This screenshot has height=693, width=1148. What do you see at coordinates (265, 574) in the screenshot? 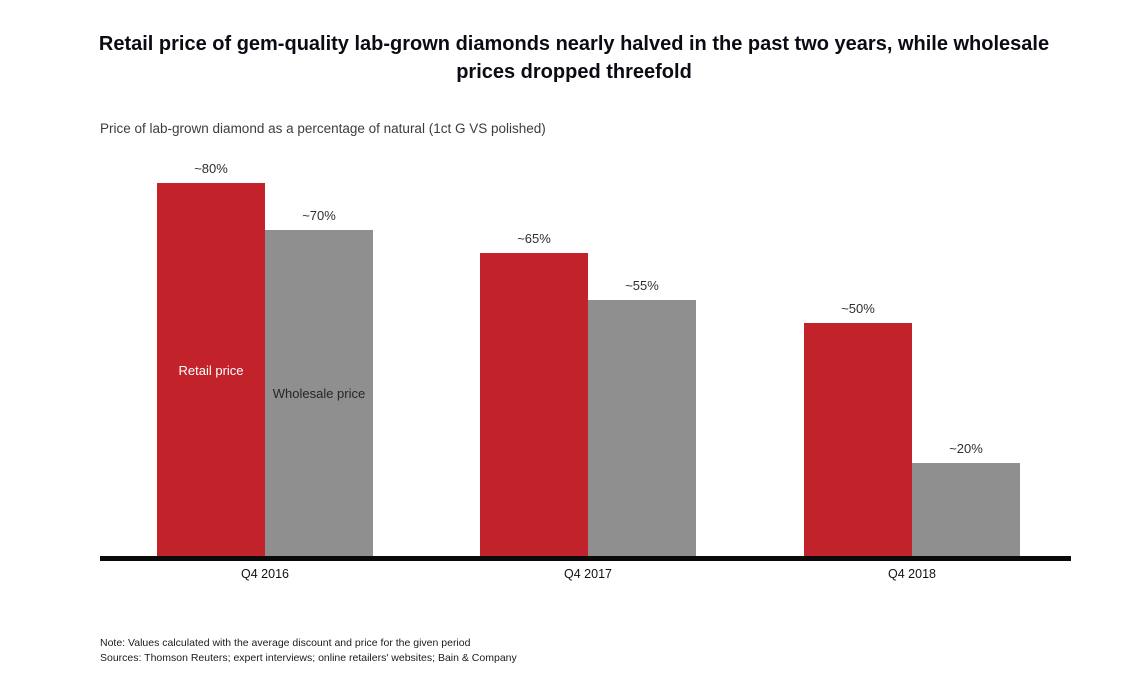
I see `x-axis-label-q4-2016: Q4 2016` at bounding box center [265, 574].